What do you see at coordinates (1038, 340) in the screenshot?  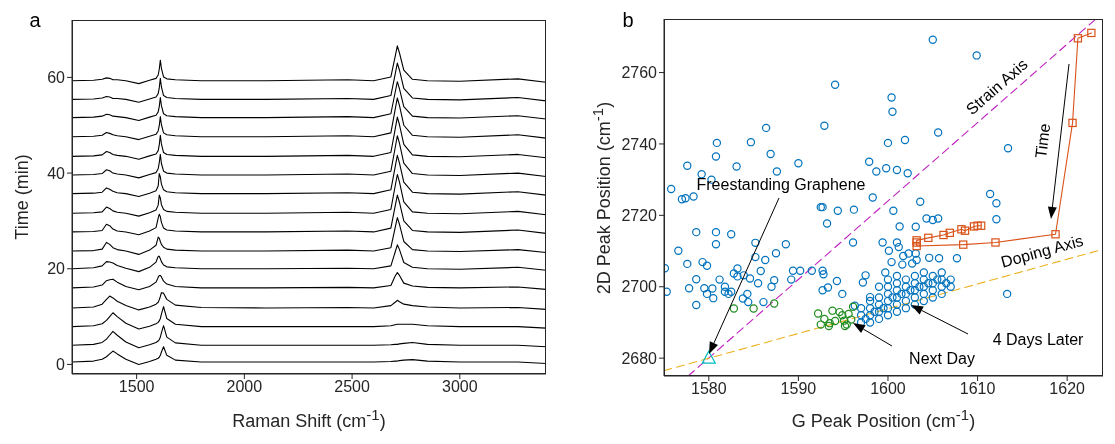 I see `annotation: 4 Days Later` at bounding box center [1038, 340].